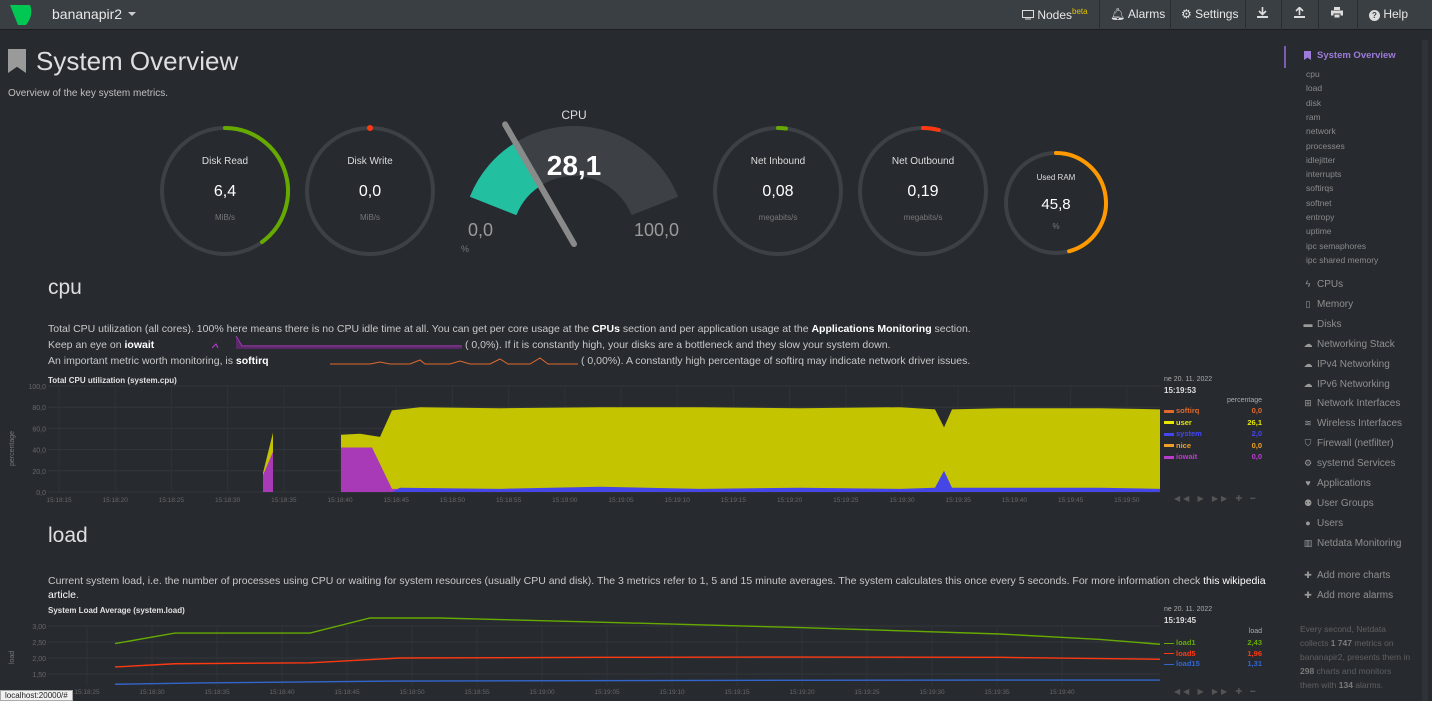 The width and height of the screenshot is (1432, 701). Describe the element at coordinates (1213, 423) in the screenshot. I see `cpu-legend-user: user 26,1` at that location.